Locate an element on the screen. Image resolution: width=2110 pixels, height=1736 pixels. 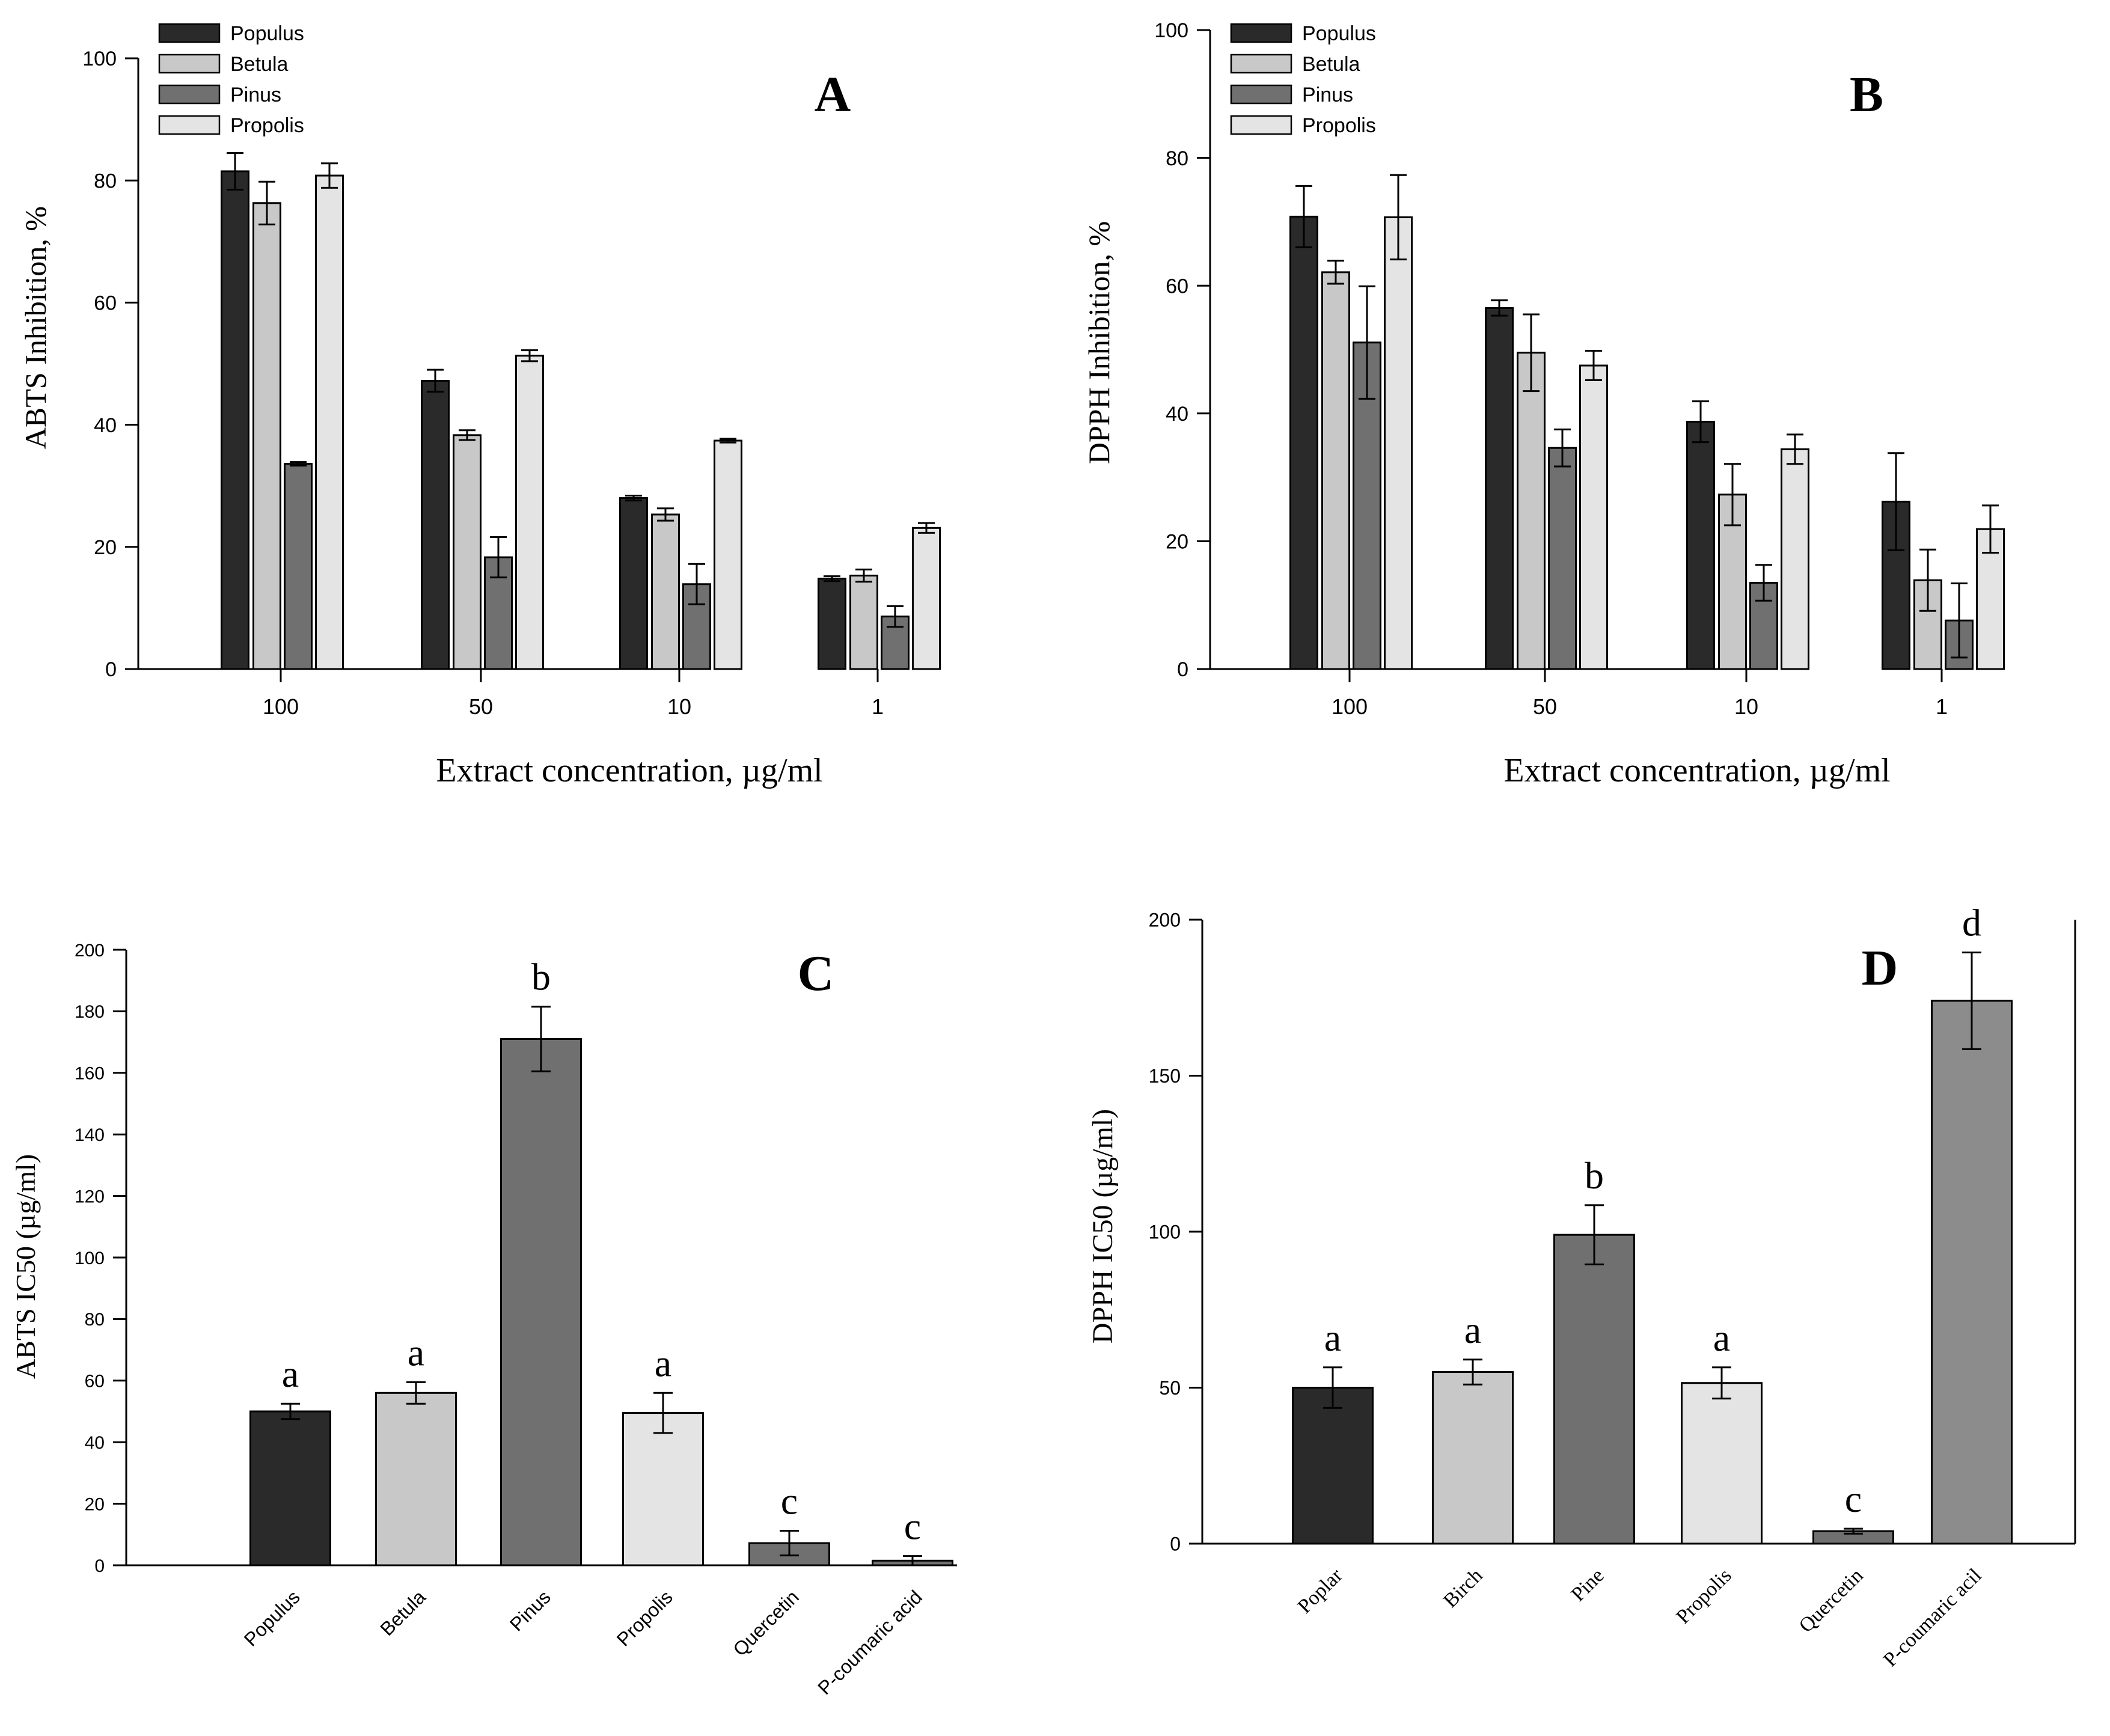
x-tick-label: Pinus is located at coordinates (530, 1610).